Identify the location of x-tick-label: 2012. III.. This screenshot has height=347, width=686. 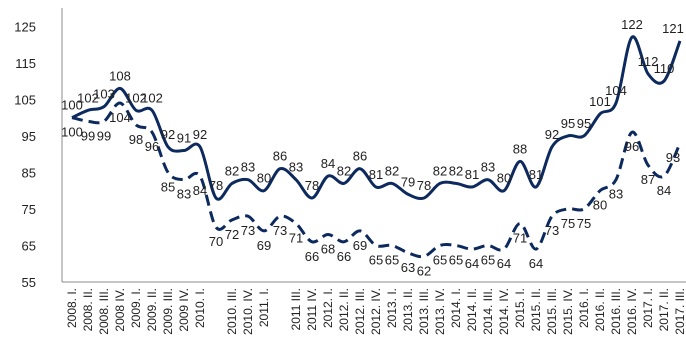
(360, 311).